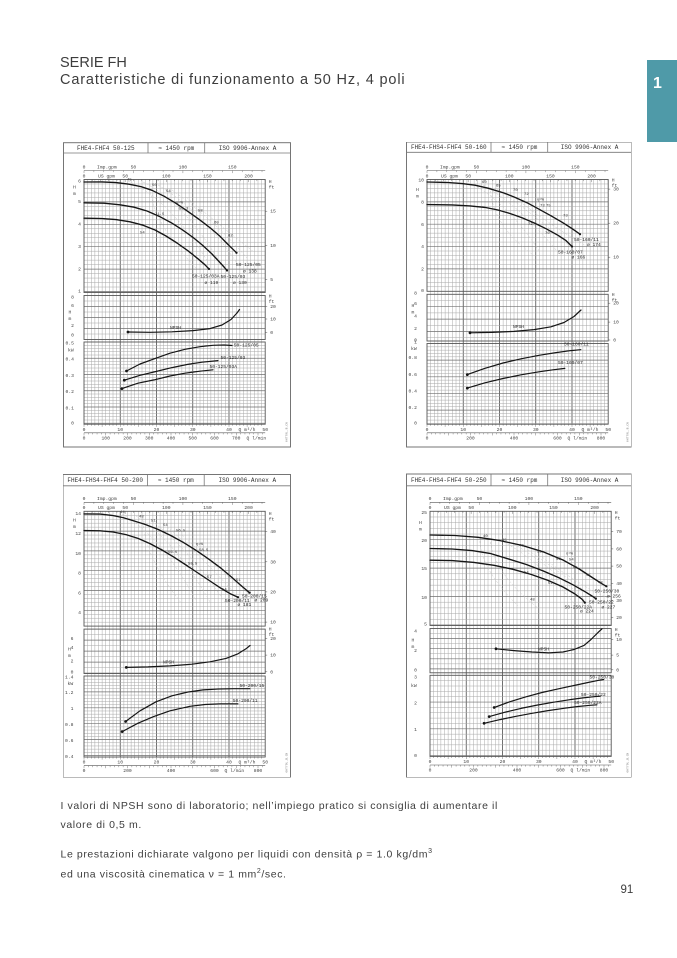  What do you see at coordinates (238, 581) in the screenshot?
I see `svg-text: 51` at bounding box center [238, 581].